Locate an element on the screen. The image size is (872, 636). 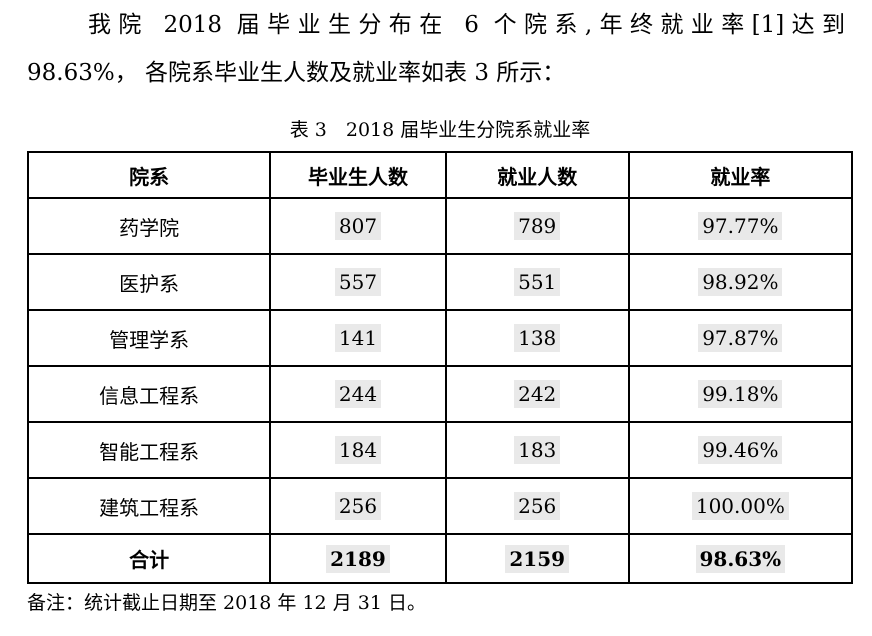
total-rate: 98.63% is located at coordinates (740, 558).